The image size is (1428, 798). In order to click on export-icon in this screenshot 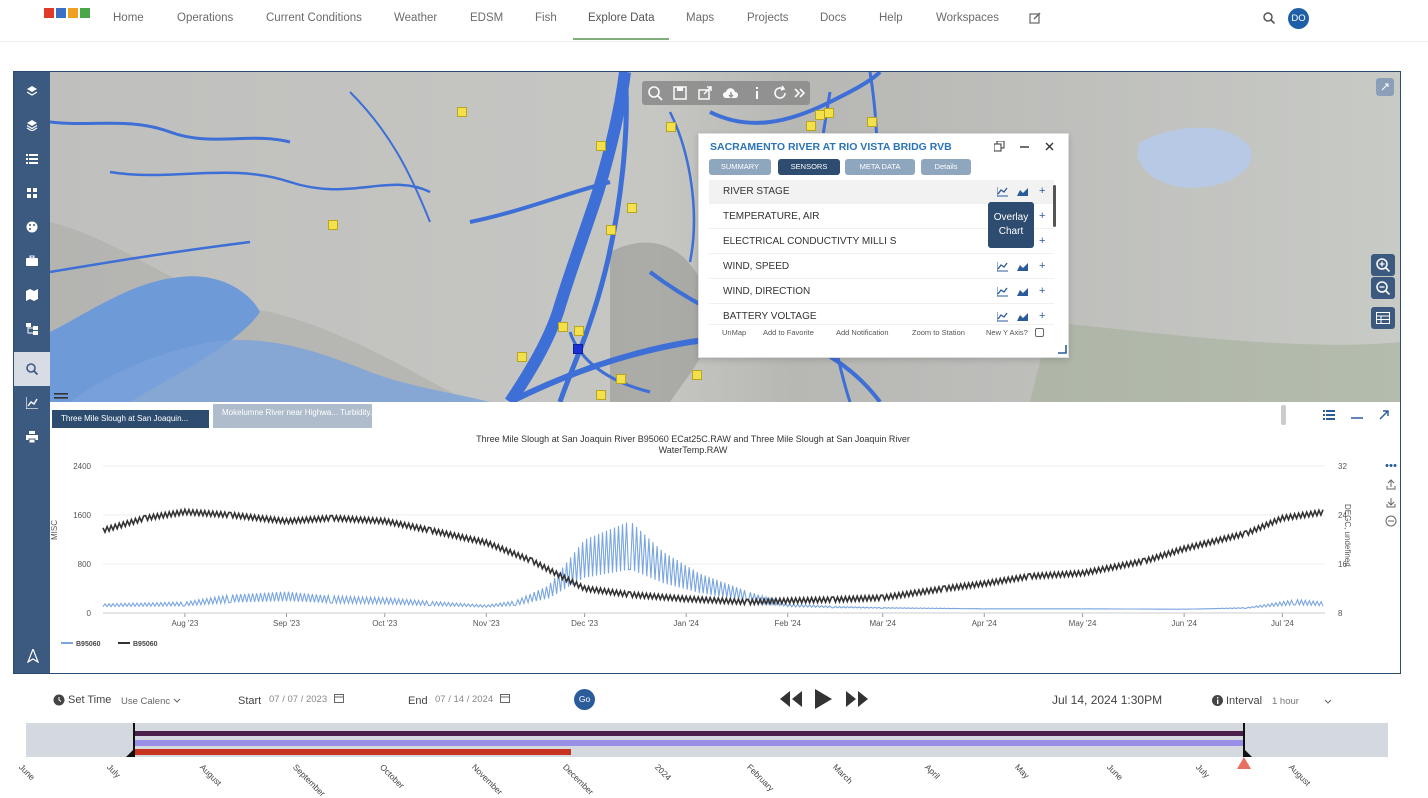, I will do `click(1391, 484)`.